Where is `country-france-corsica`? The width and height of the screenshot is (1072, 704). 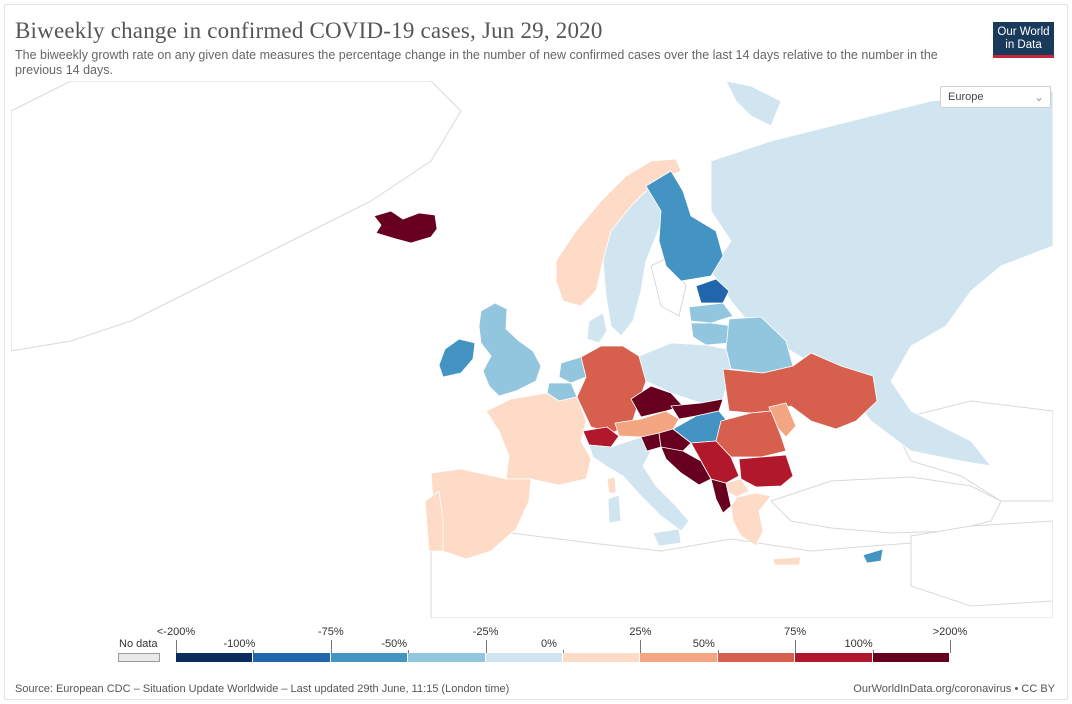
country-france-corsica is located at coordinates (611, 485).